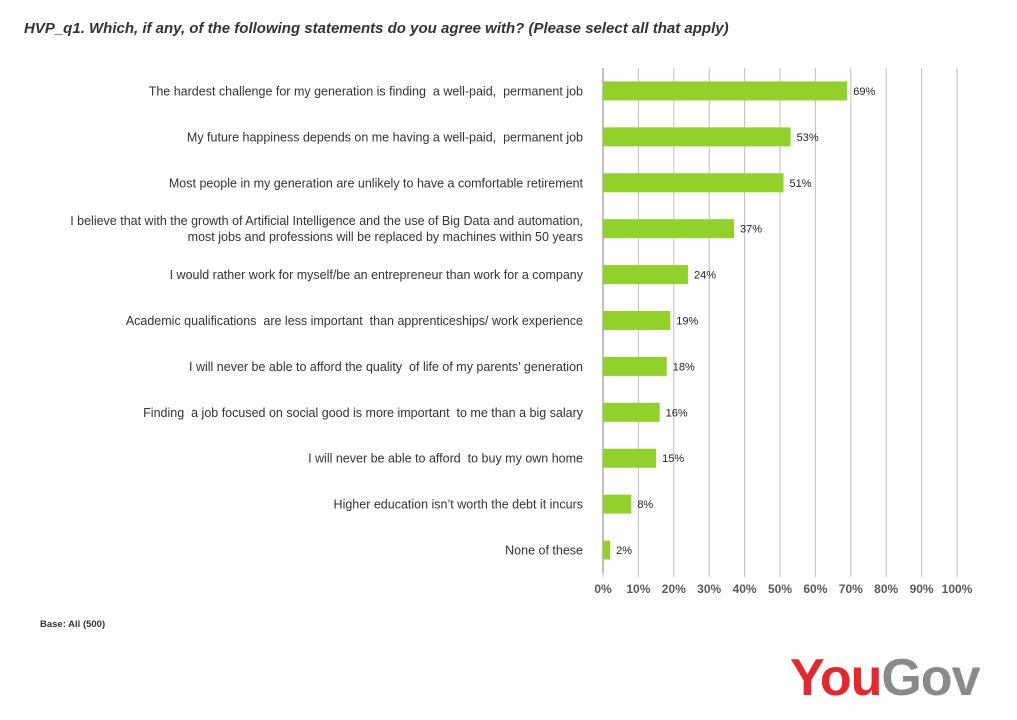  I want to click on logo-text-gov: Gov, so click(930, 678).